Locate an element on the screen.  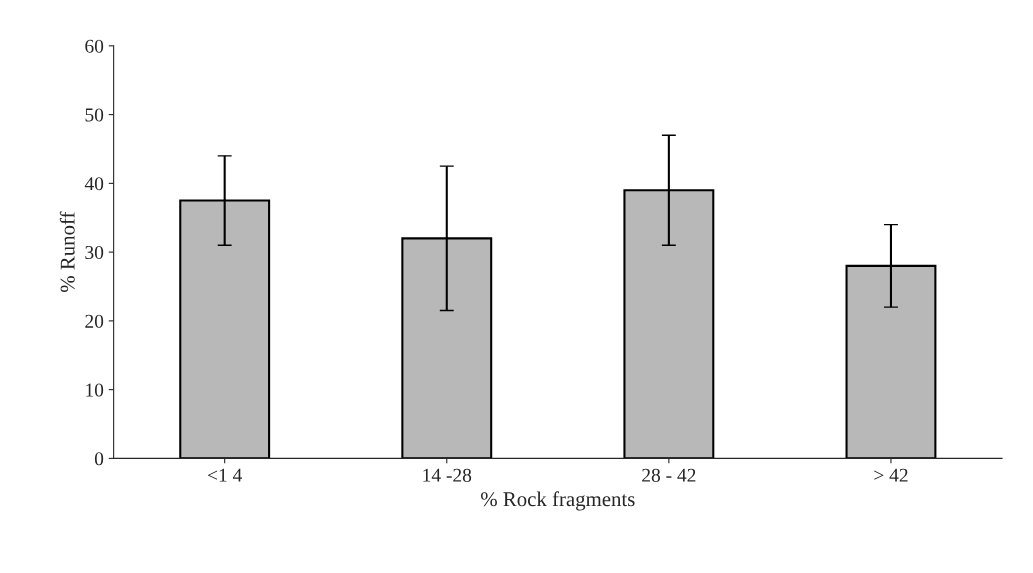
y-tick-label: 0 is located at coordinates (99, 459).